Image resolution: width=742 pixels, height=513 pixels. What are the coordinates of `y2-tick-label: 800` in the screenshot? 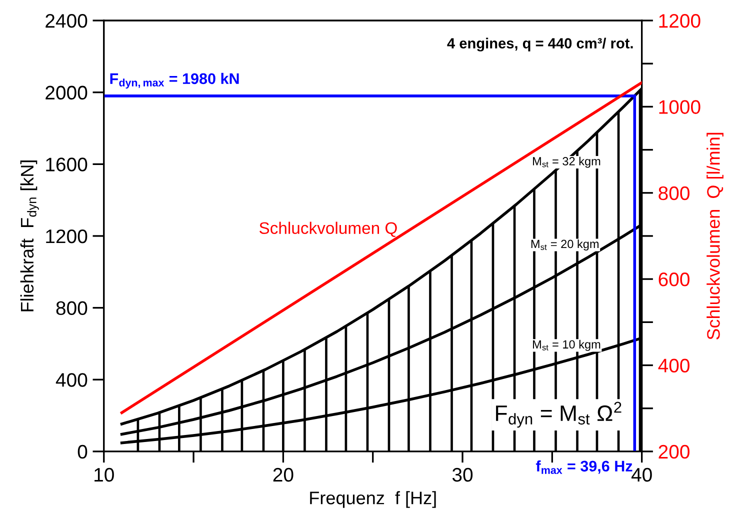 It's located at (674, 193).